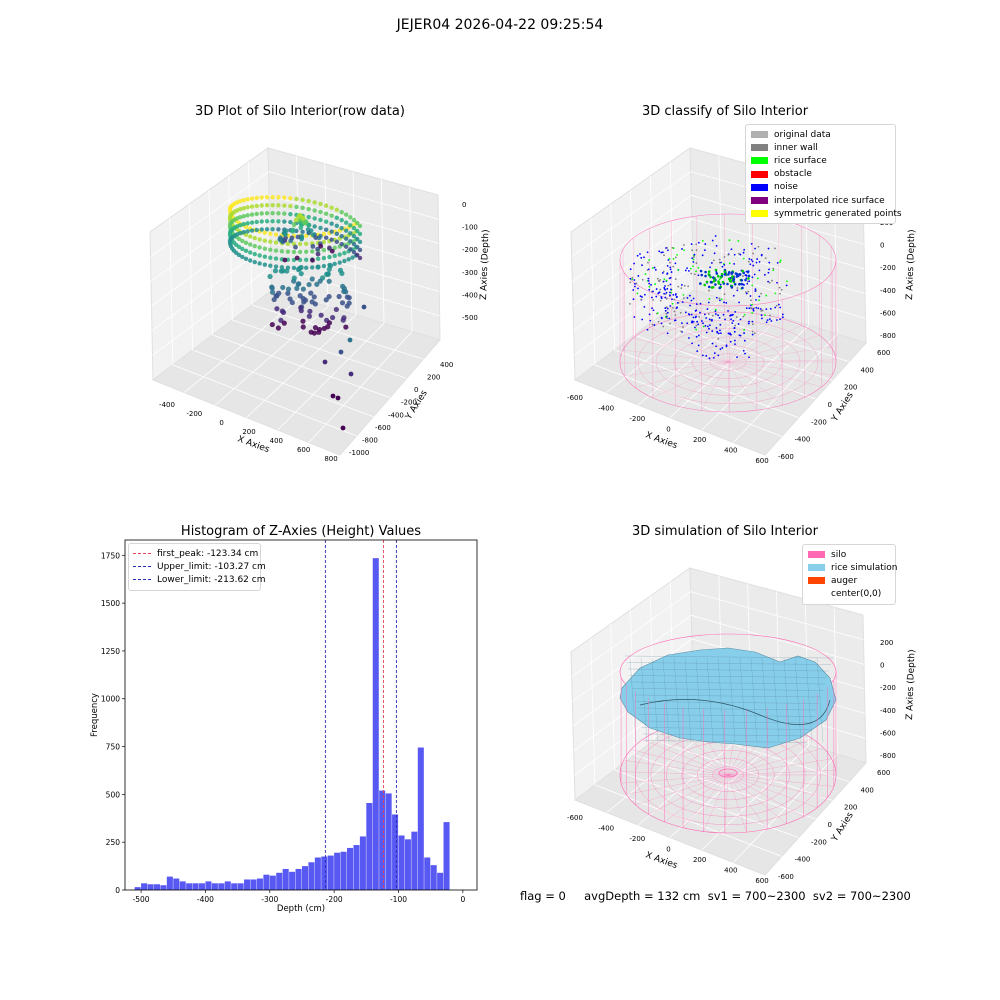 Image resolution: width=1000 pixels, height=1000 pixels. Describe the element at coordinates (211, 579) in the screenshot. I see `legend-label: Lower_limit: -213.62 cm` at that location.